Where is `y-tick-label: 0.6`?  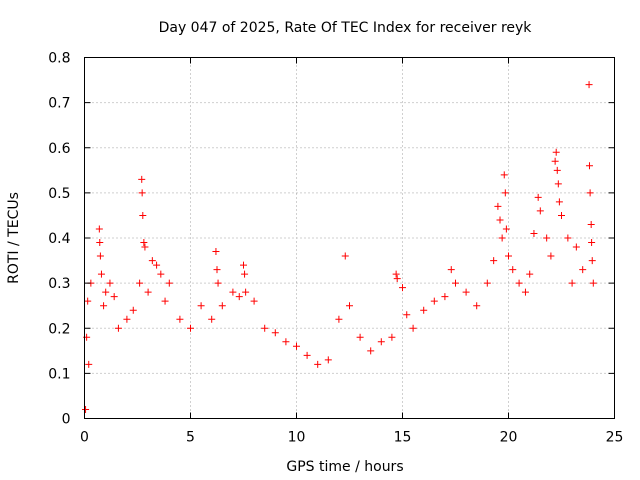
y-tick-label: 0.6 is located at coordinates (59, 149).